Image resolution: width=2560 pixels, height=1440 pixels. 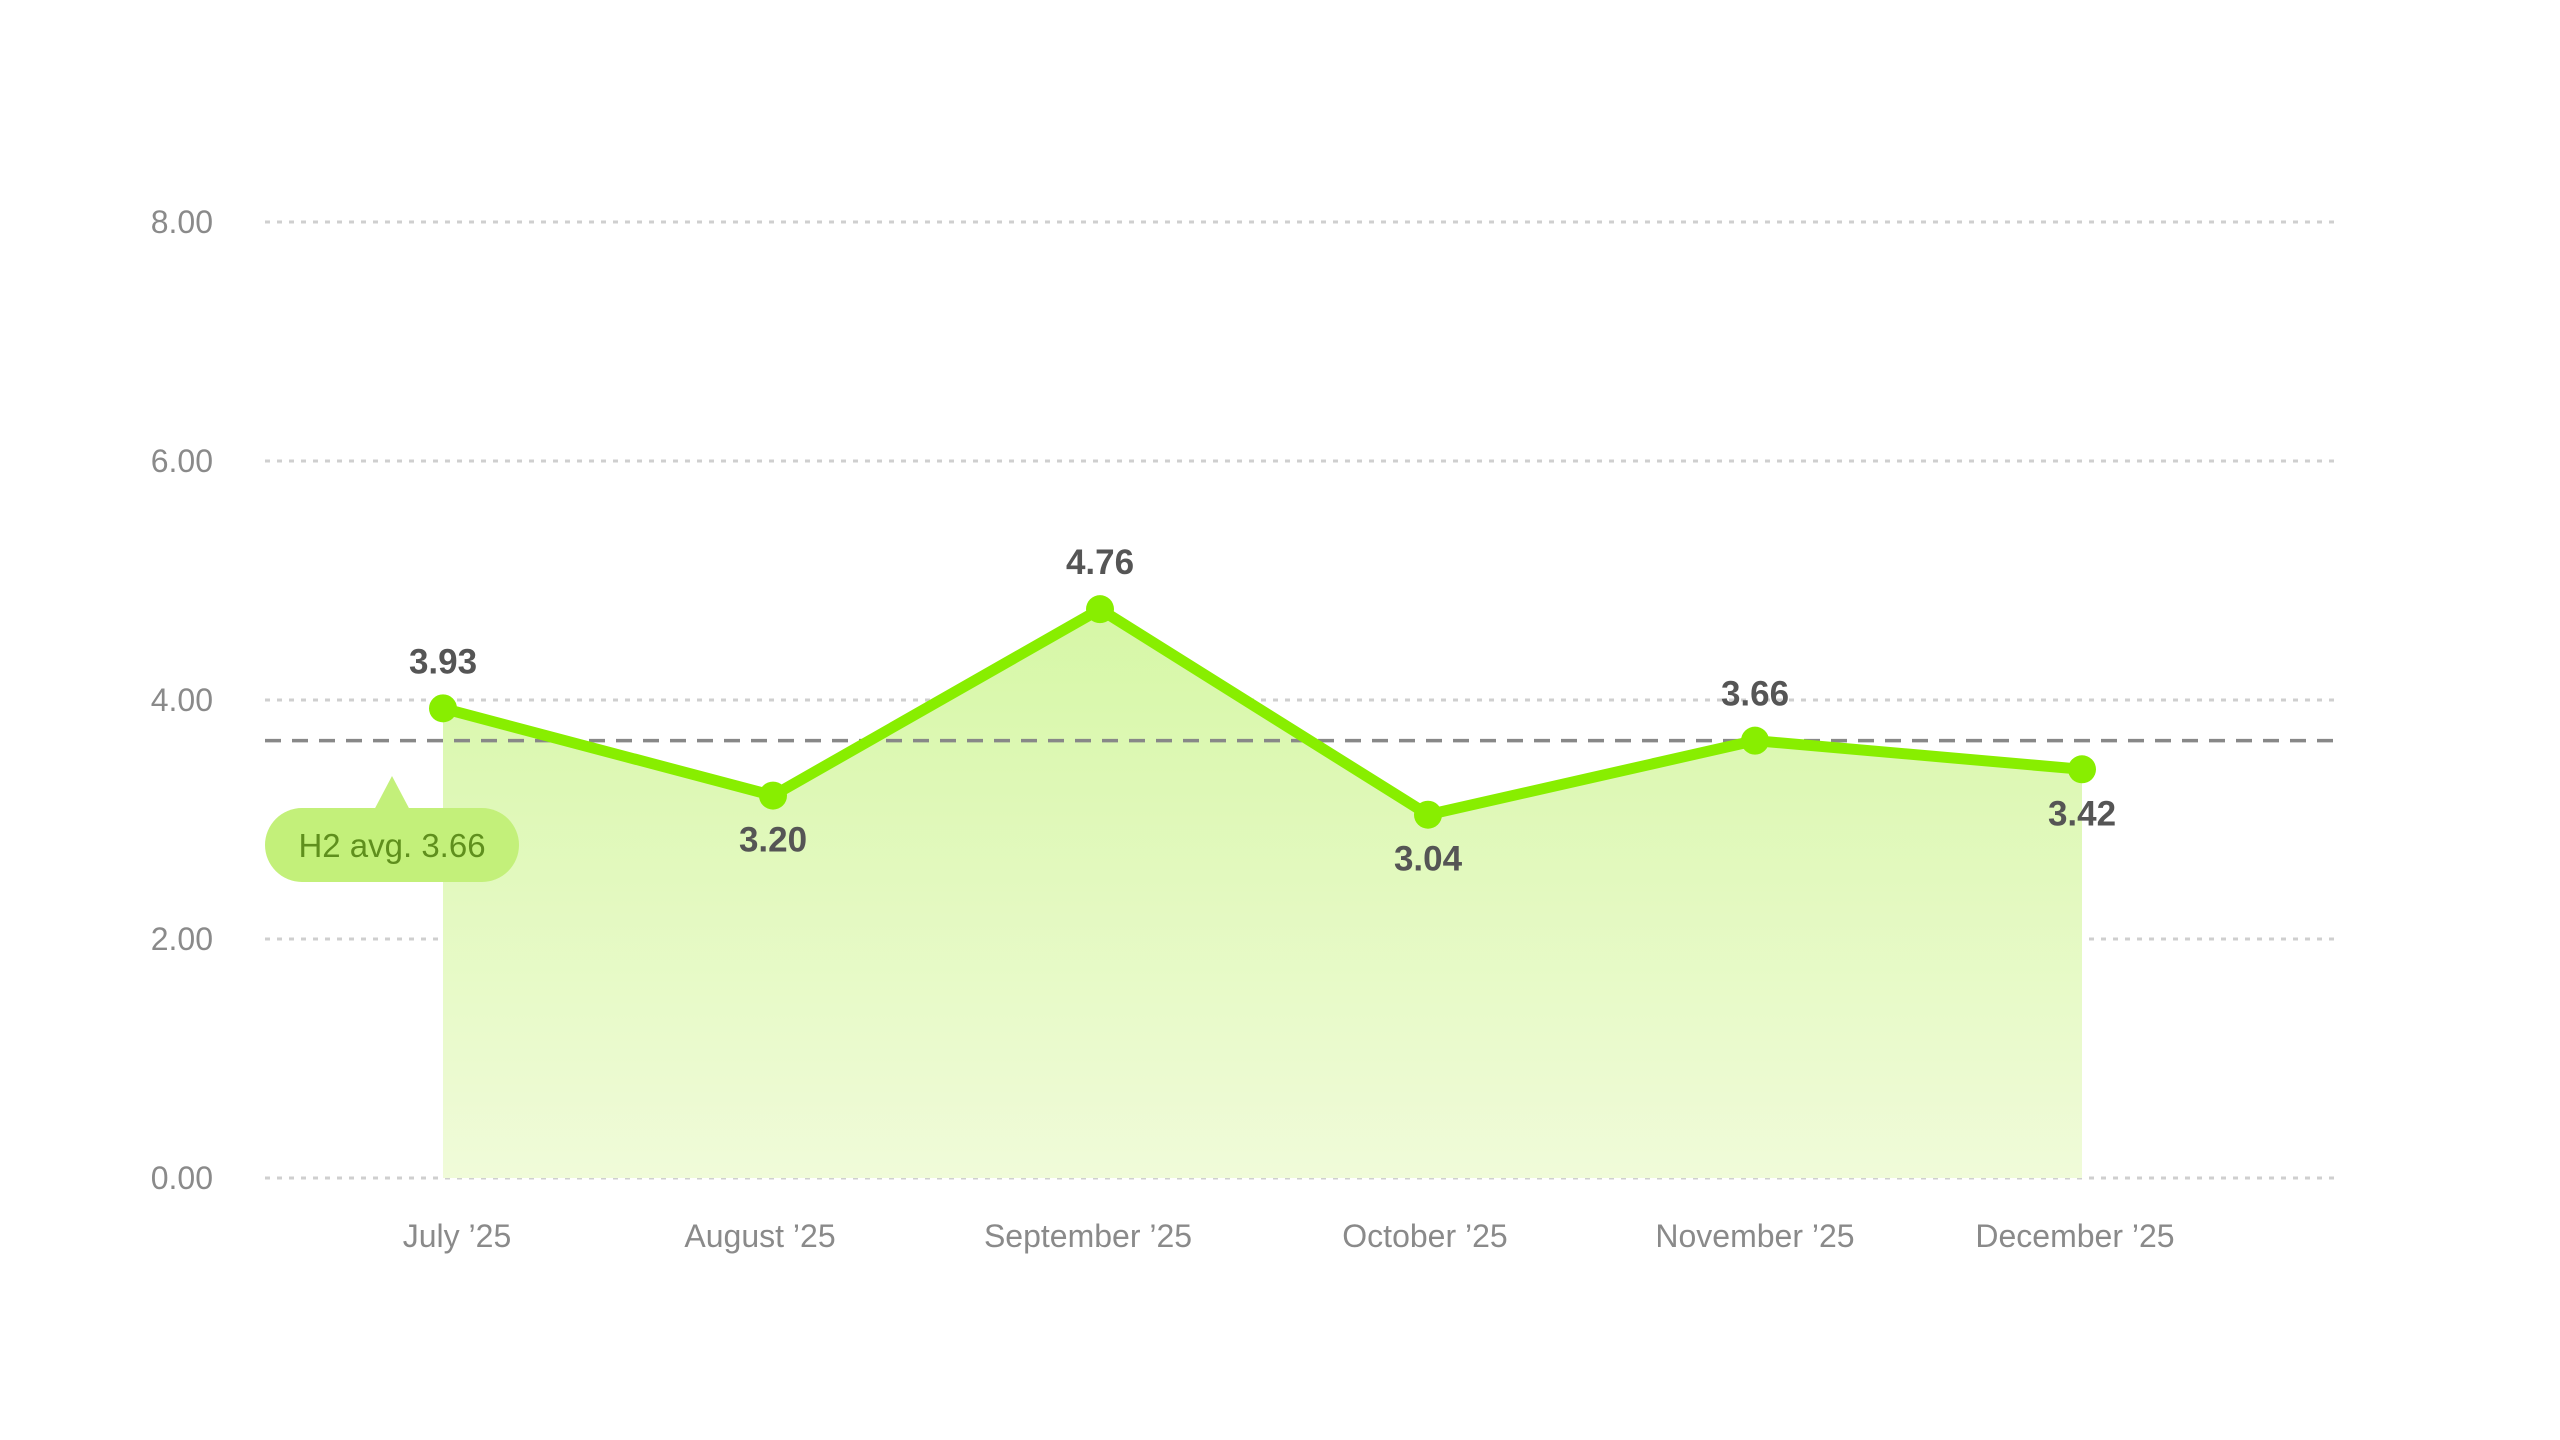 I want to click on data-points, so click(x=1262, y=712).